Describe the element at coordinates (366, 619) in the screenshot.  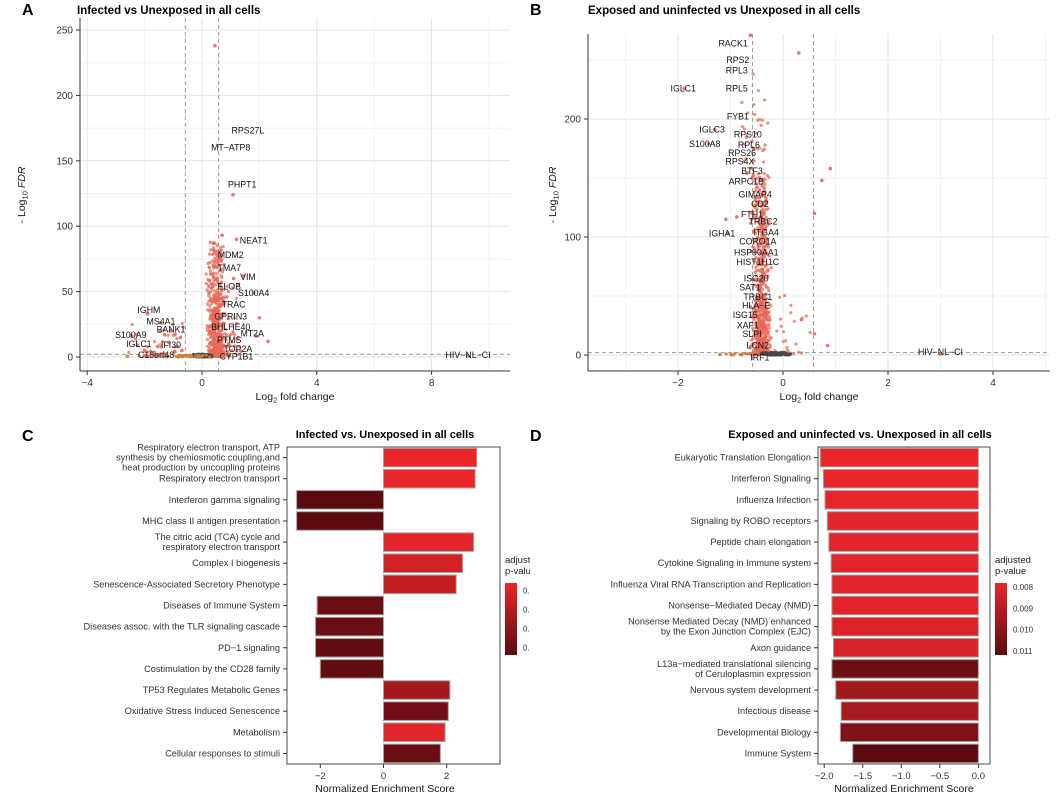
I see `axes: −2 0 2` at that location.